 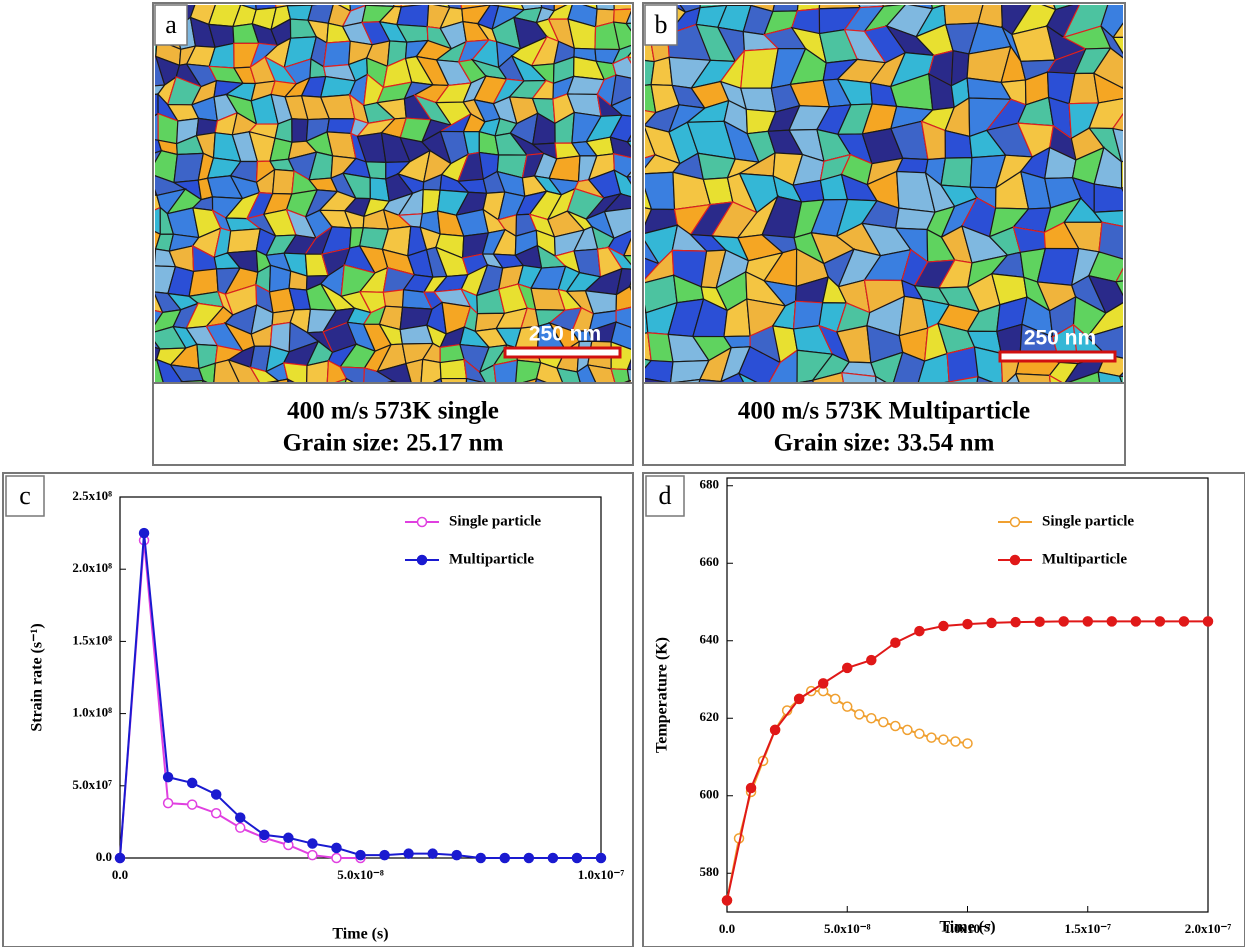 I want to click on x-tick-label: 0.0, so click(x=120, y=874).